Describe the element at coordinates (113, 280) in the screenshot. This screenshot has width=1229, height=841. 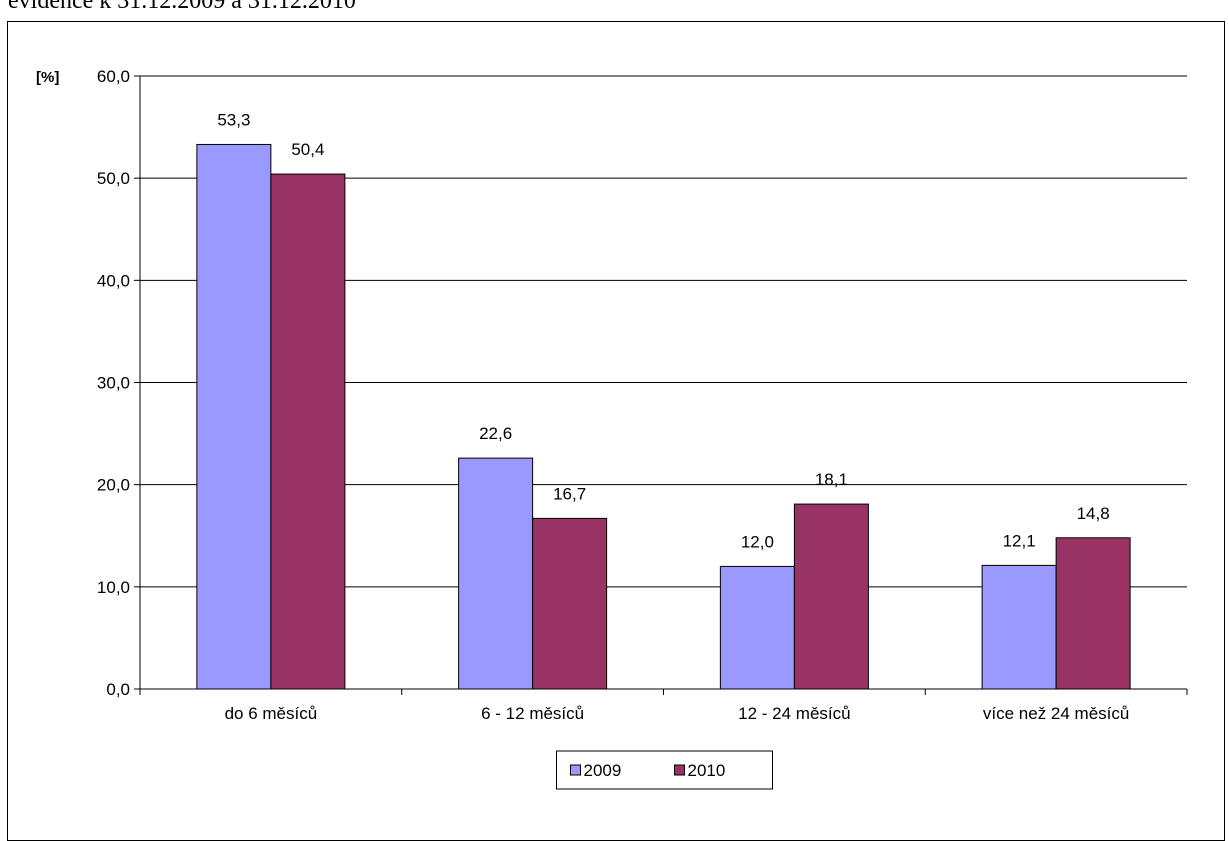
I see `y-tick-label: 40,0` at that location.